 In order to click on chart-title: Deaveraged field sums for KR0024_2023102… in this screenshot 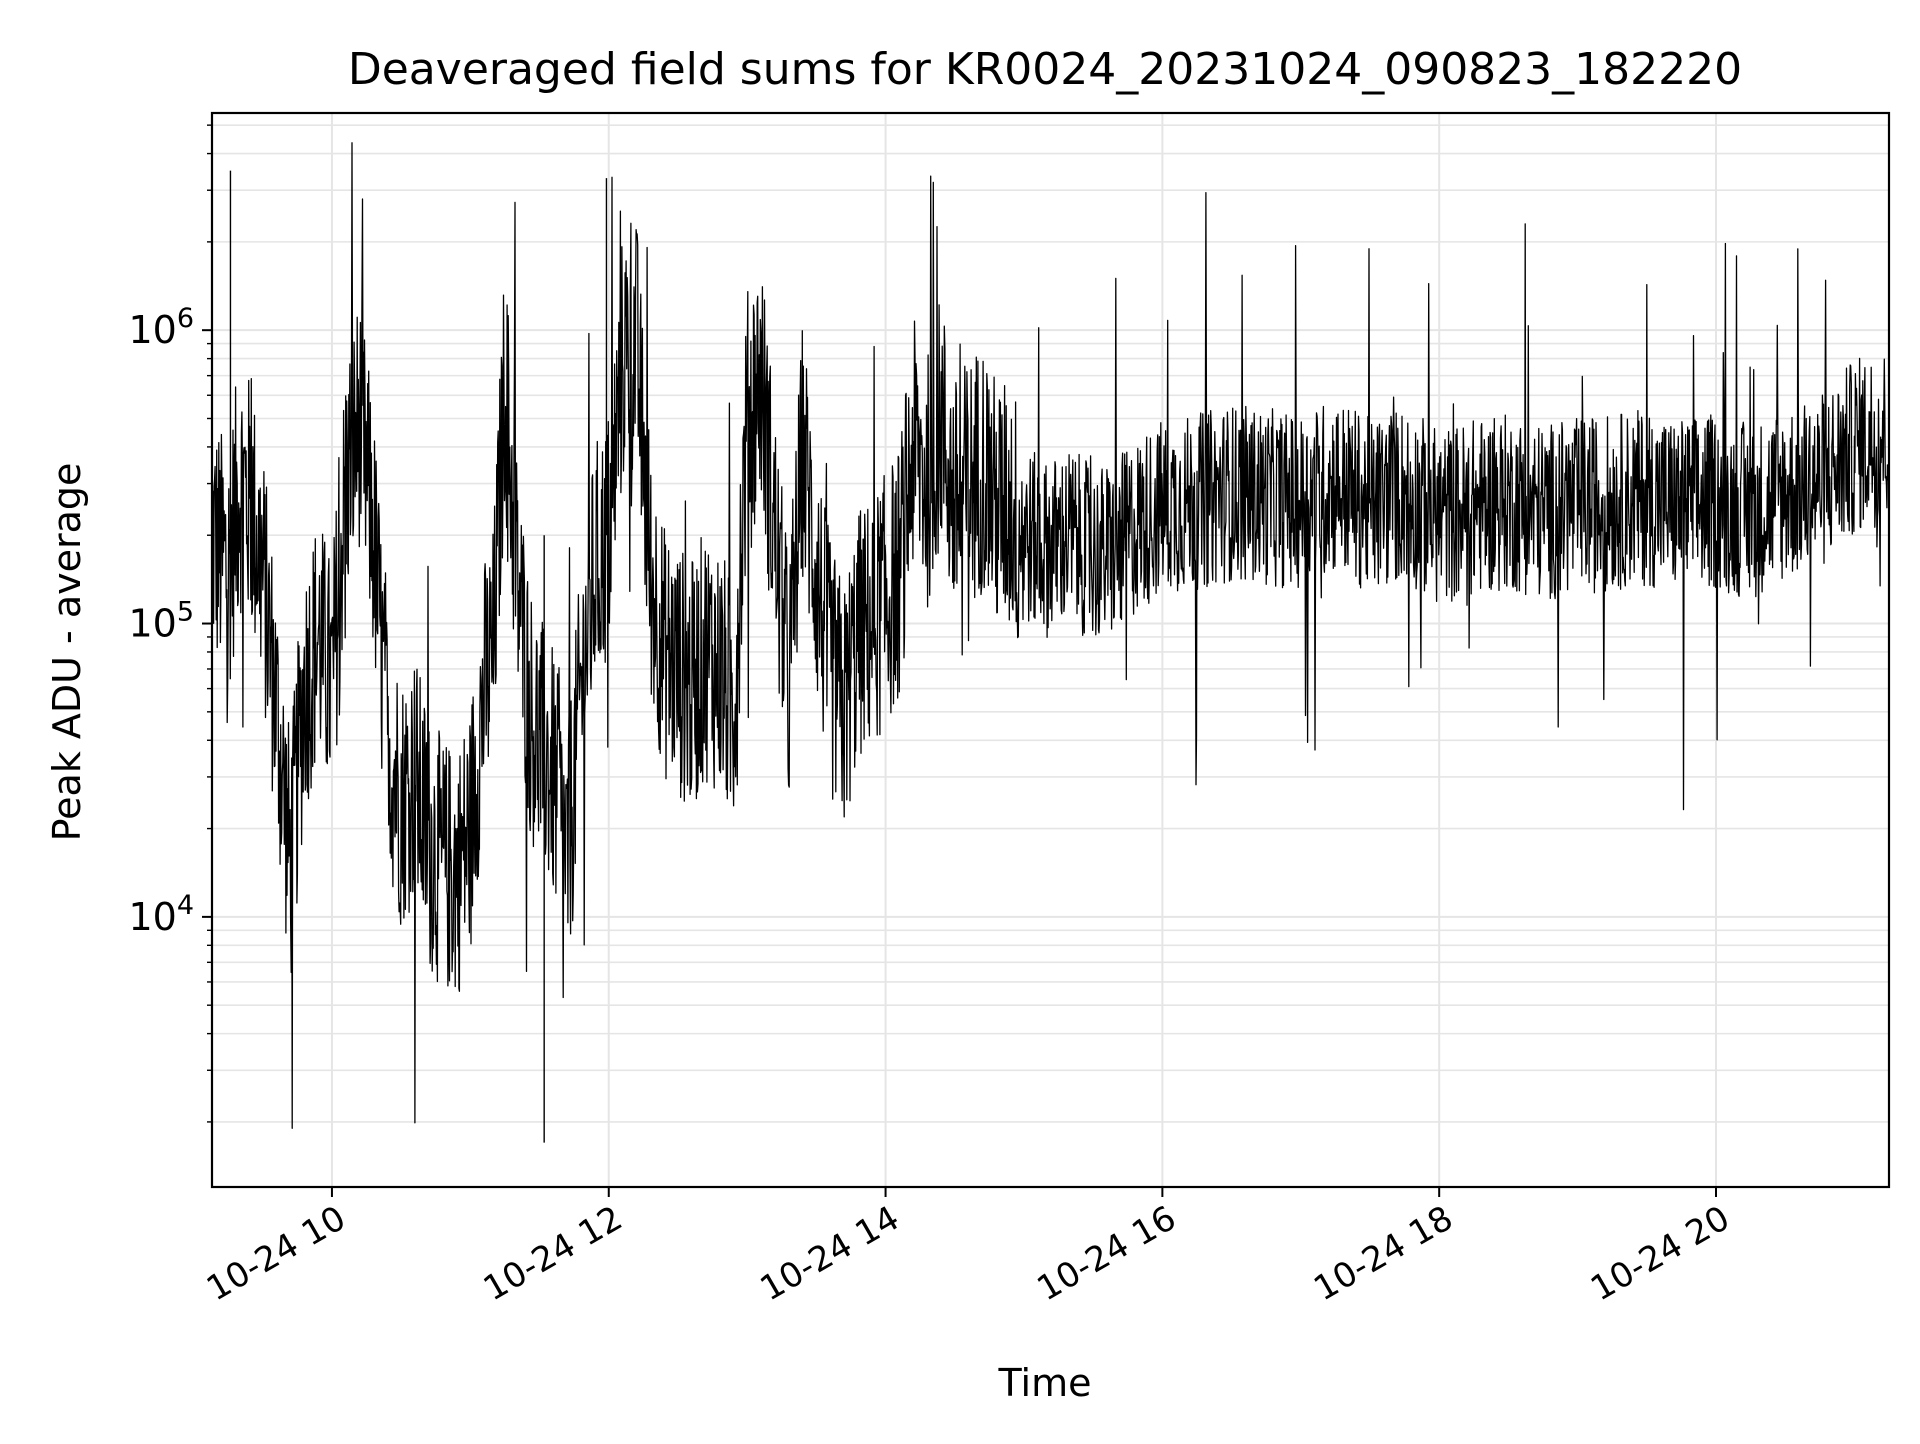, I will do `click(1045, 69)`.